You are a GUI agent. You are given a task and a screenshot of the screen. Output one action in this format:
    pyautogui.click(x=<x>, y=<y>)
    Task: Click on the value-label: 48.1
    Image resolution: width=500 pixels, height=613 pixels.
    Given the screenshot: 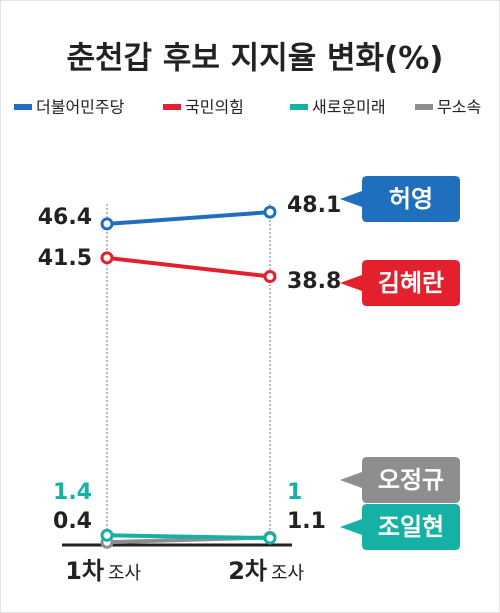 What is the action you would take?
    pyautogui.click(x=314, y=205)
    